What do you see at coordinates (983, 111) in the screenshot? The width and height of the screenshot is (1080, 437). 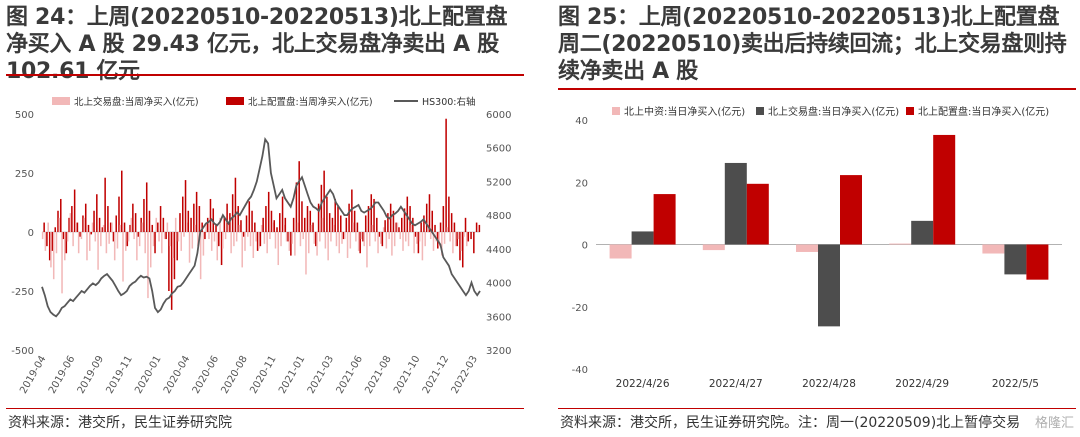 I see `legend-label-3: 北上配置盘:当日净买入(亿元)` at bounding box center [983, 111].